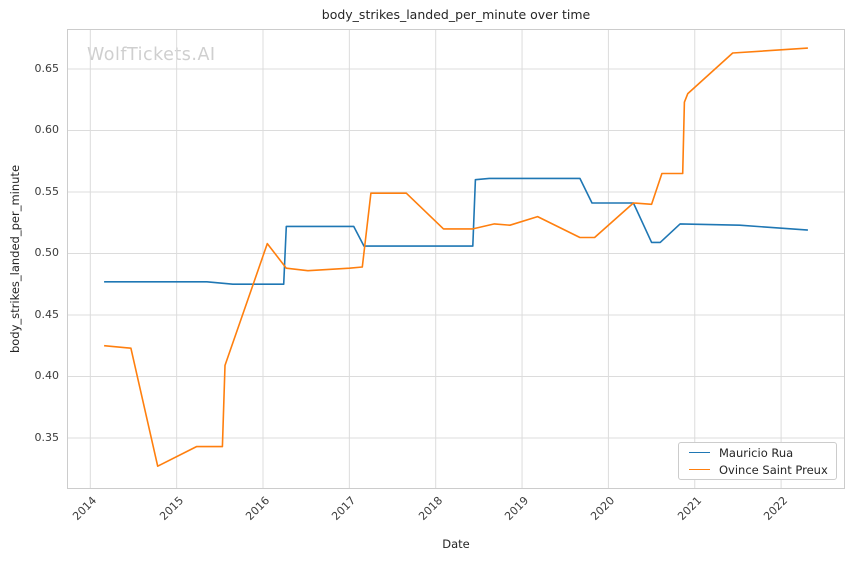 The width and height of the screenshot is (852, 561). I want to click on x-tick-label: 2022, so click(776, 508).